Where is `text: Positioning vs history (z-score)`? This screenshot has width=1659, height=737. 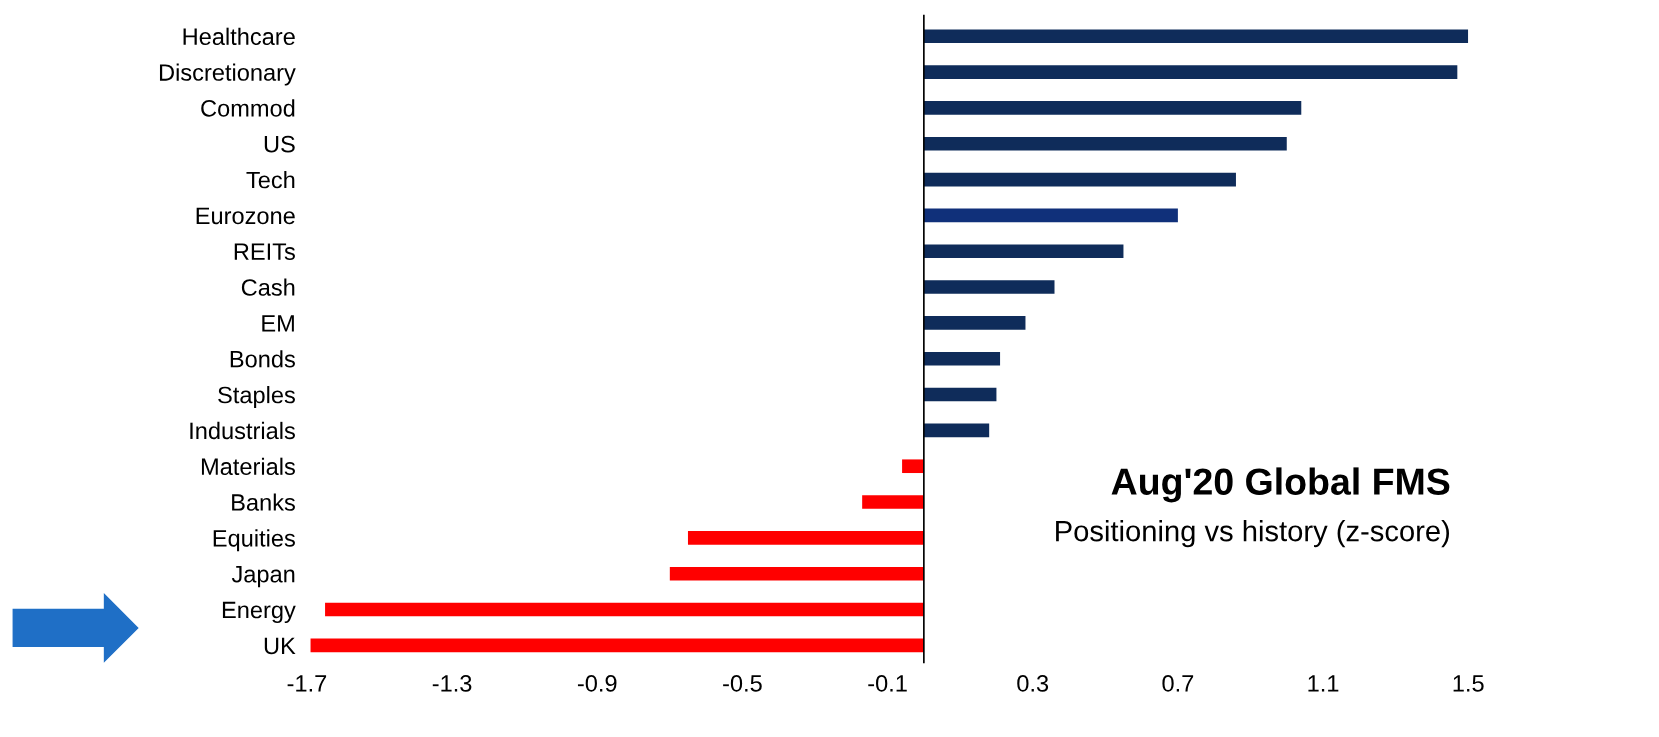 text: Positioning vs history (z-score) is located at coordinates (1253, 533).